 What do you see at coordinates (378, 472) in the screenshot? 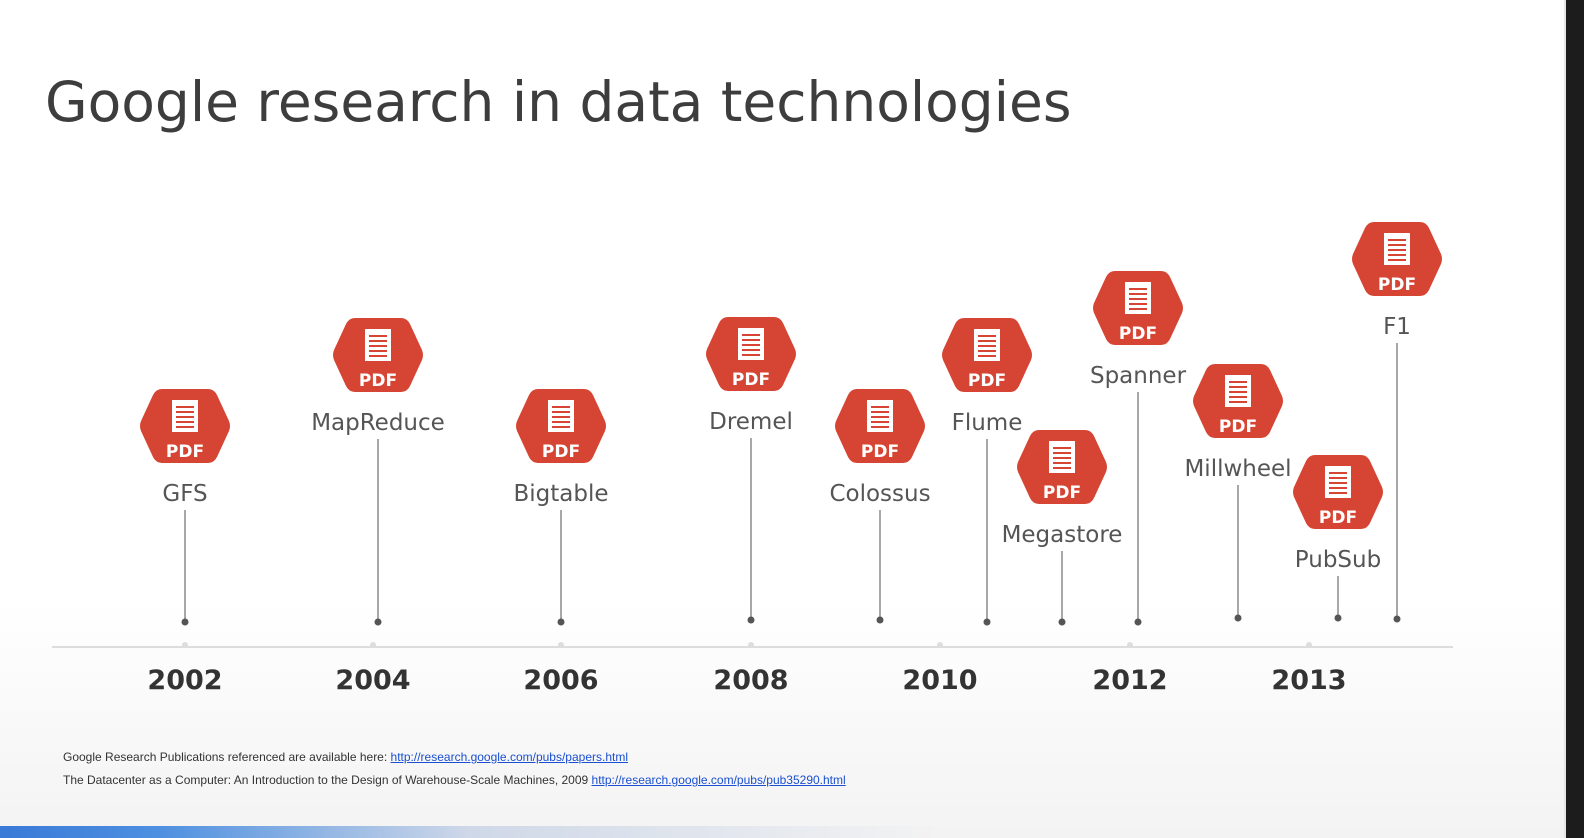
I see `paper-mapreduce: PDF MapReduce` at bounding box center [378, 472].